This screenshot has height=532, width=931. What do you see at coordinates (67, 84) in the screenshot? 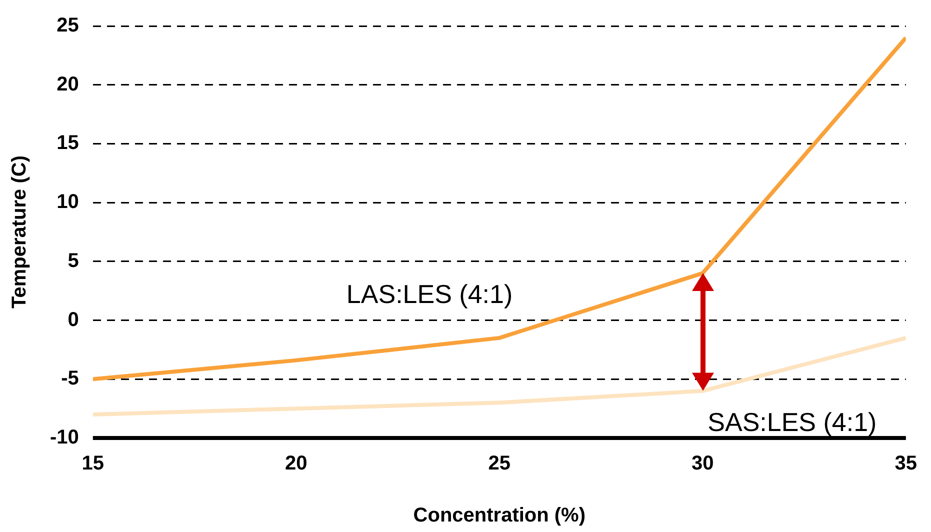
I see `y-tick-label: 20` at bounding box center [67, 84].